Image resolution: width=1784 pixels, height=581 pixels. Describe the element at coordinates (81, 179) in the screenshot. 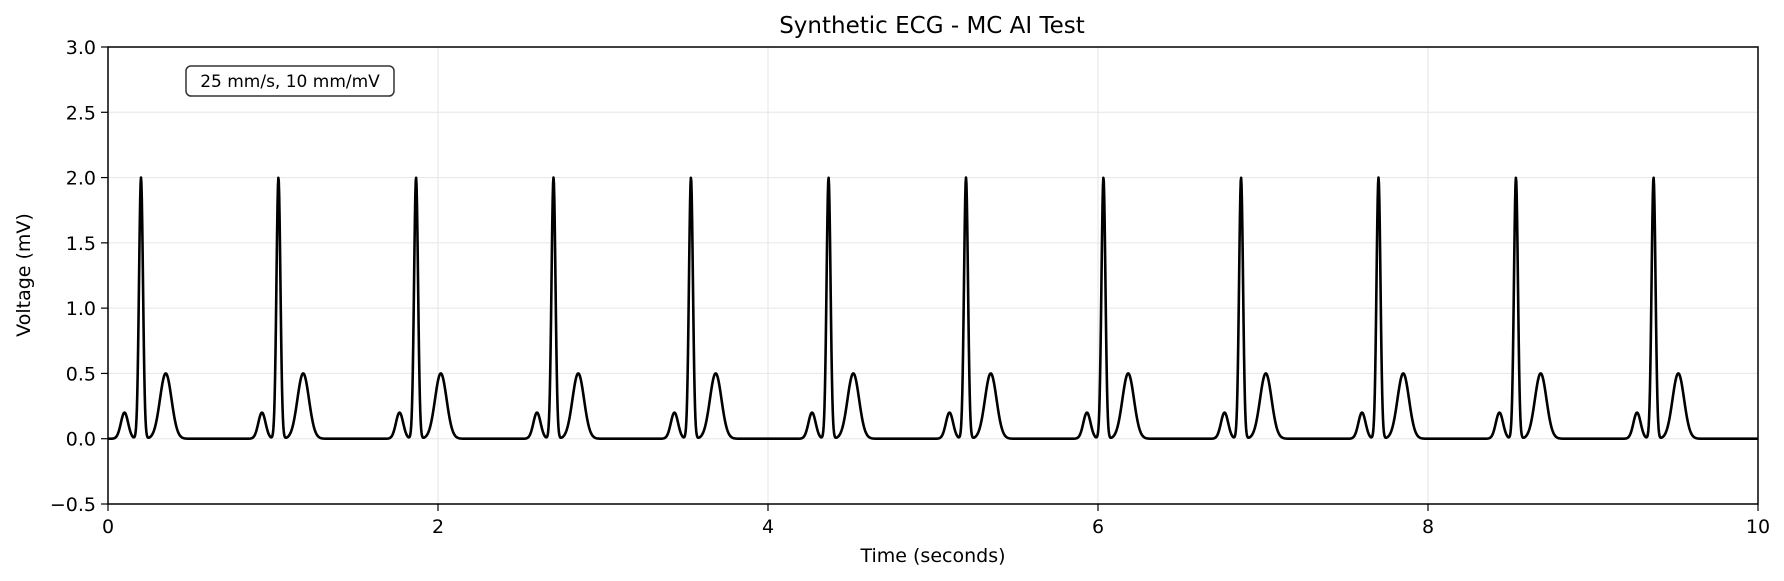

I see `y-tick-label: 2.0` at that location.